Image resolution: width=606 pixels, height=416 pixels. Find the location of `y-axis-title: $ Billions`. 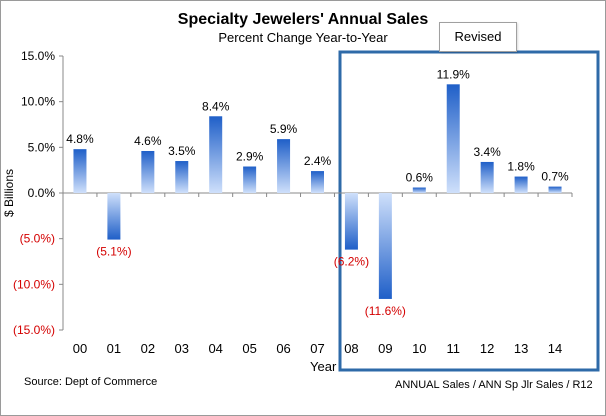

y-axis-title: $ Billions is located at coordinates (9, 193).